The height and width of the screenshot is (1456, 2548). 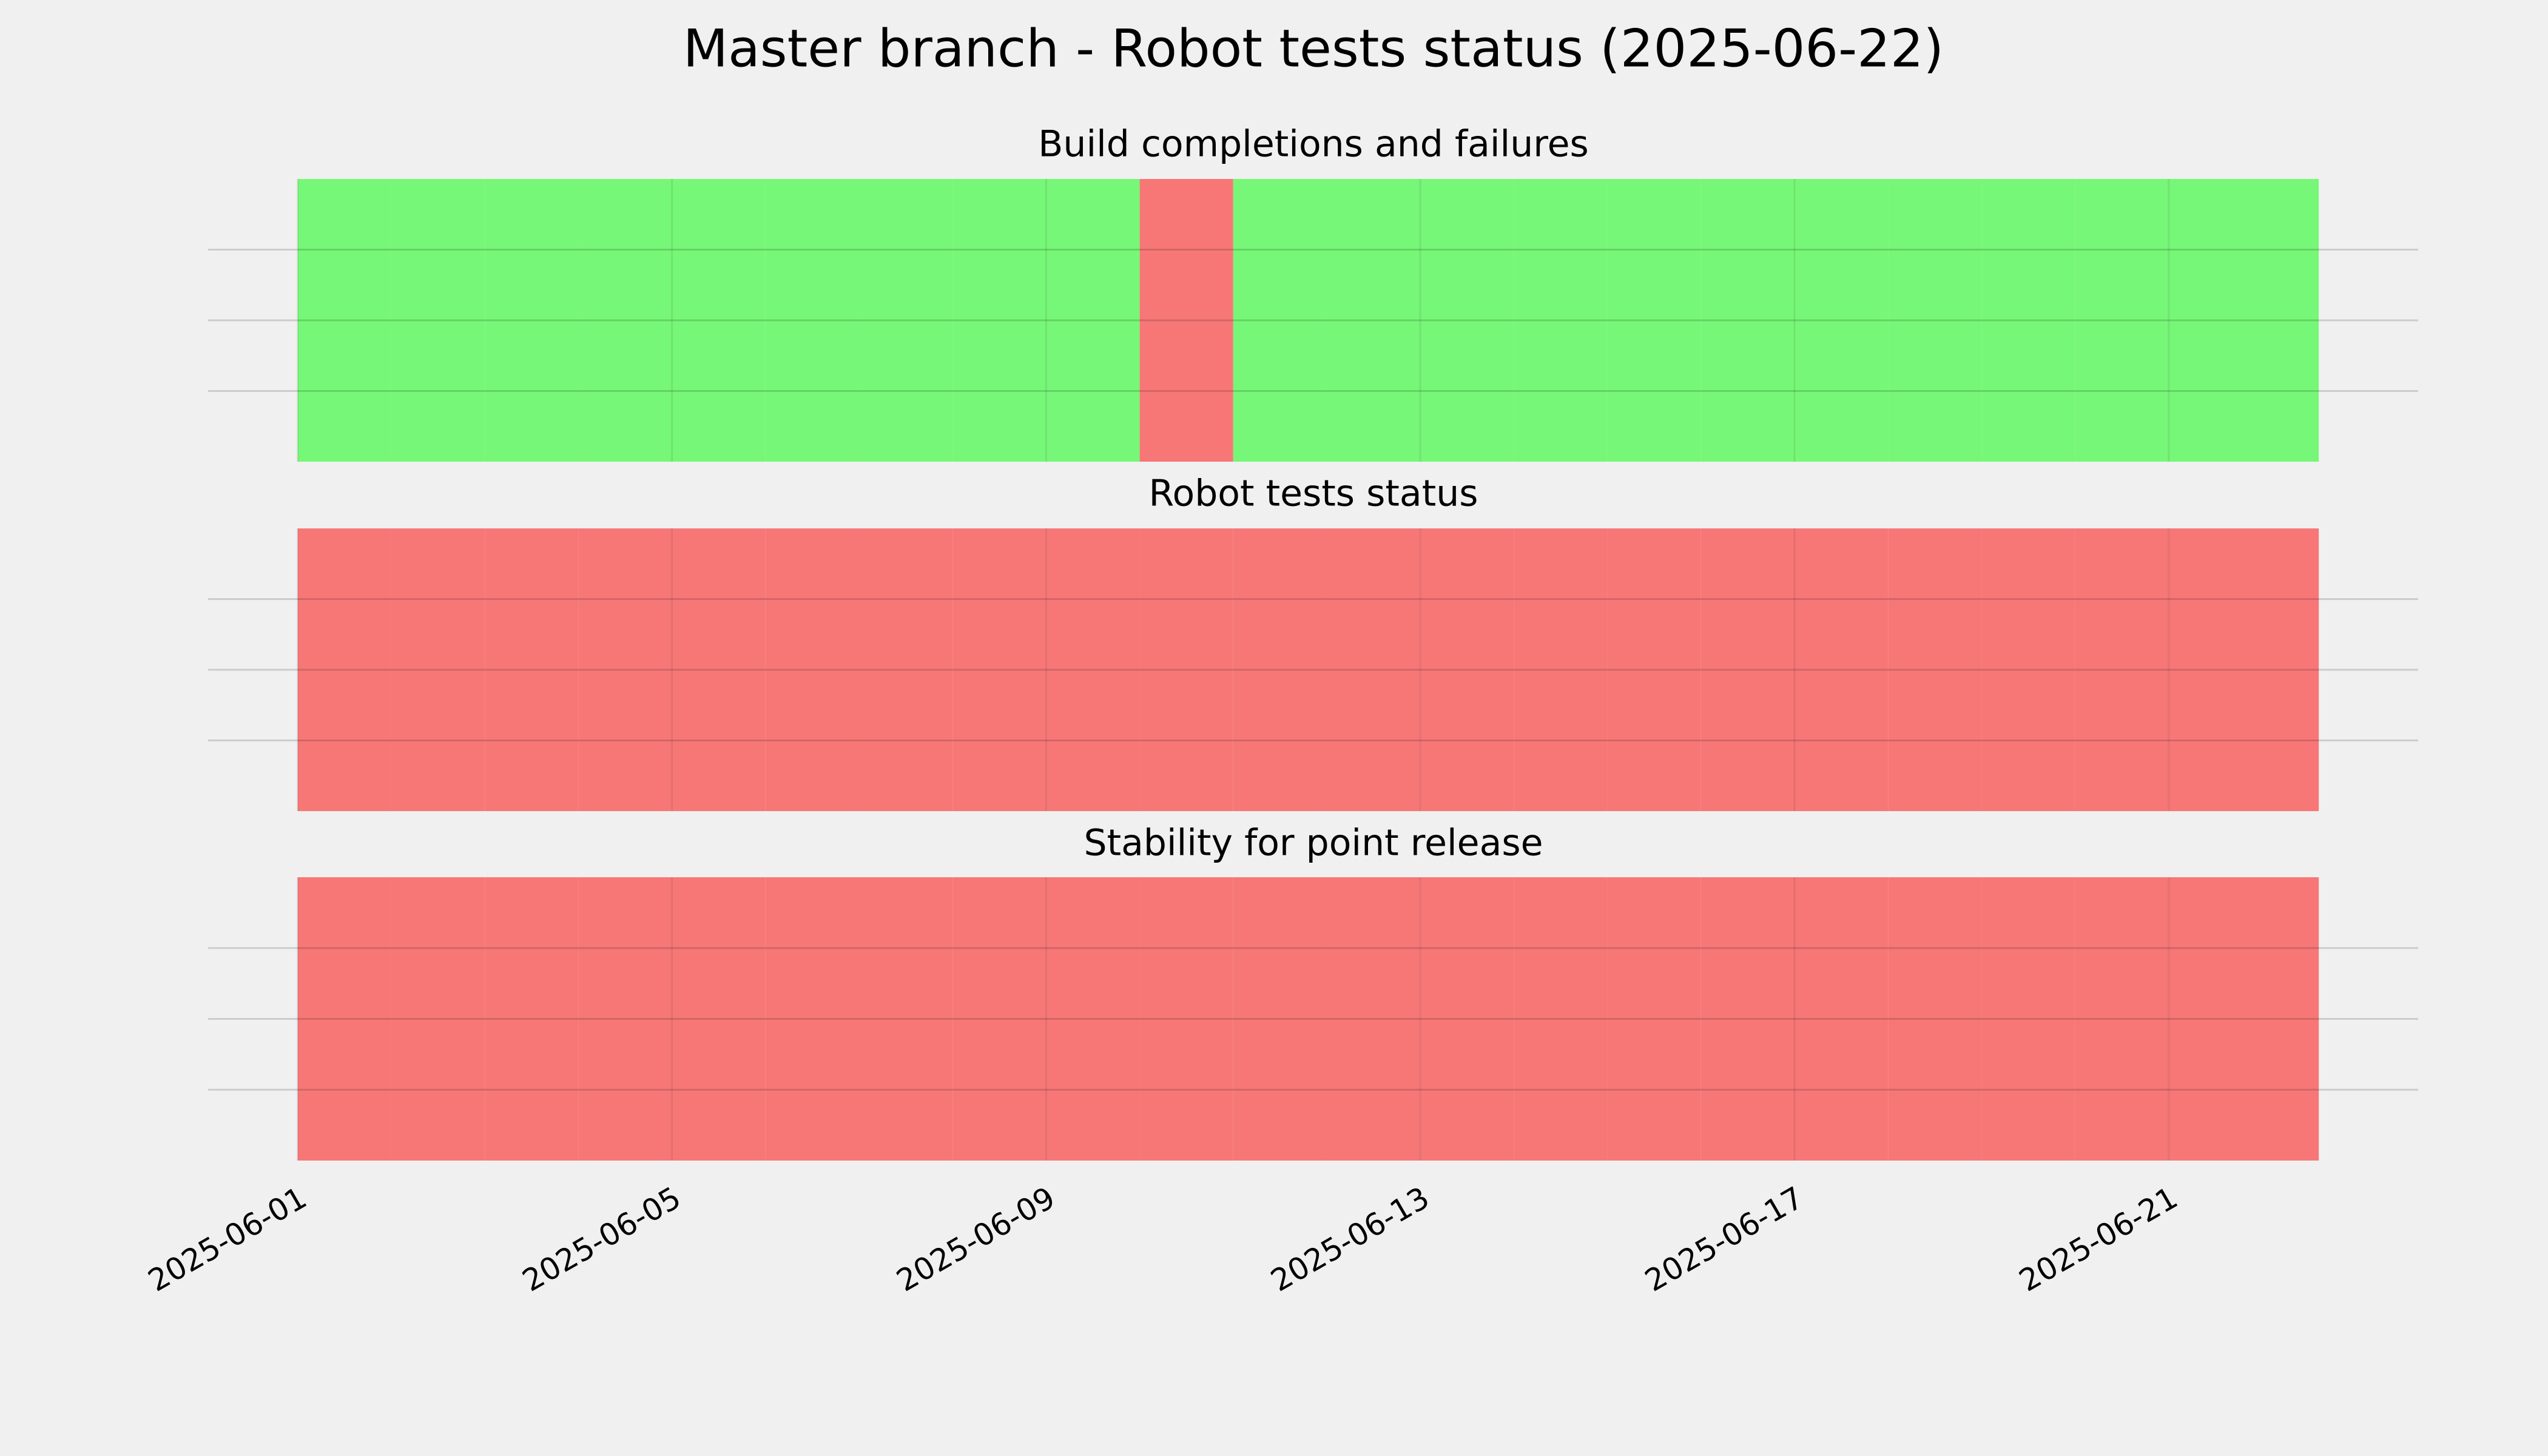 I want to click on panel-title: Build completions and failures, so click(x=1313, y=144).